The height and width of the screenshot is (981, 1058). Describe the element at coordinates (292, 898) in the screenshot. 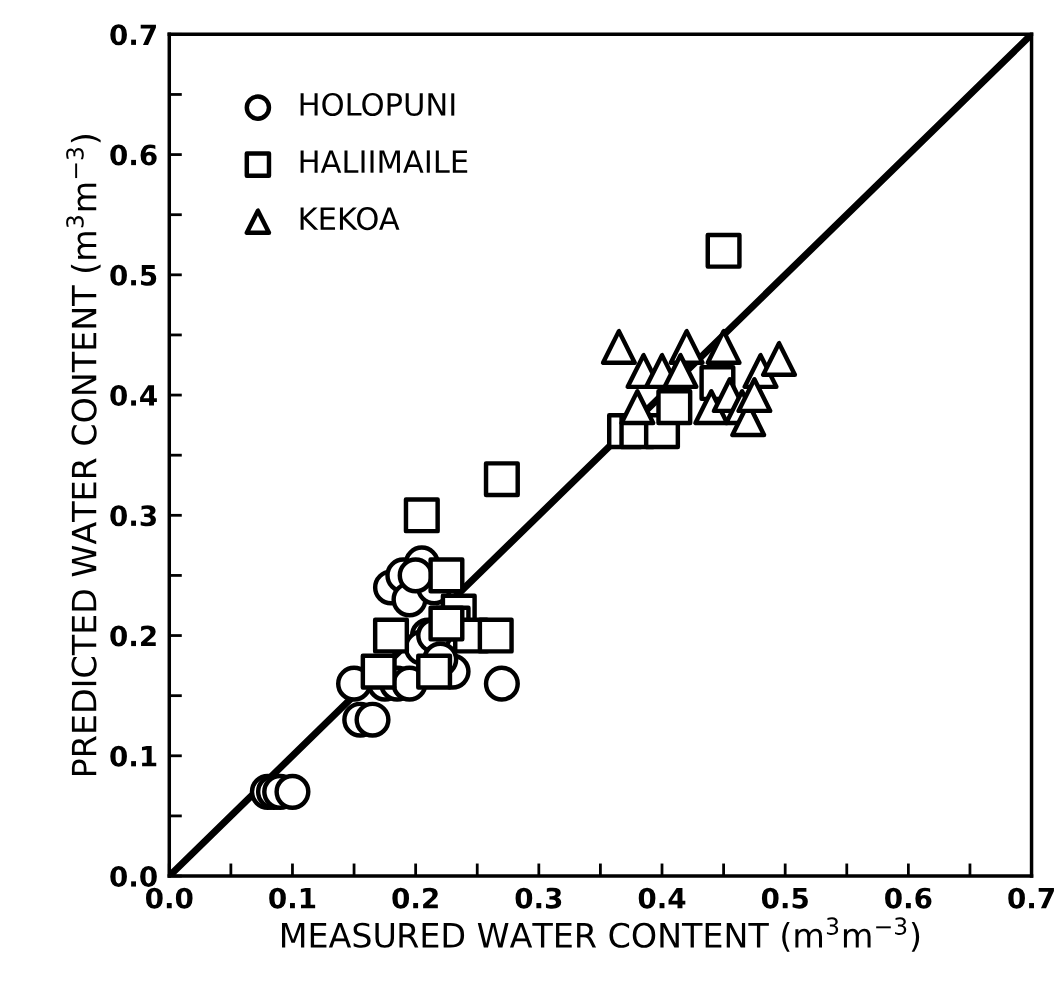

I see `x-tick-label: 0.1` at that location.